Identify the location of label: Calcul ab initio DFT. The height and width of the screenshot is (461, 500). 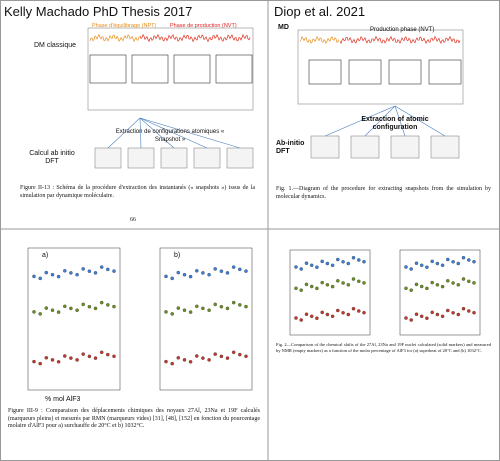
(52, 157).